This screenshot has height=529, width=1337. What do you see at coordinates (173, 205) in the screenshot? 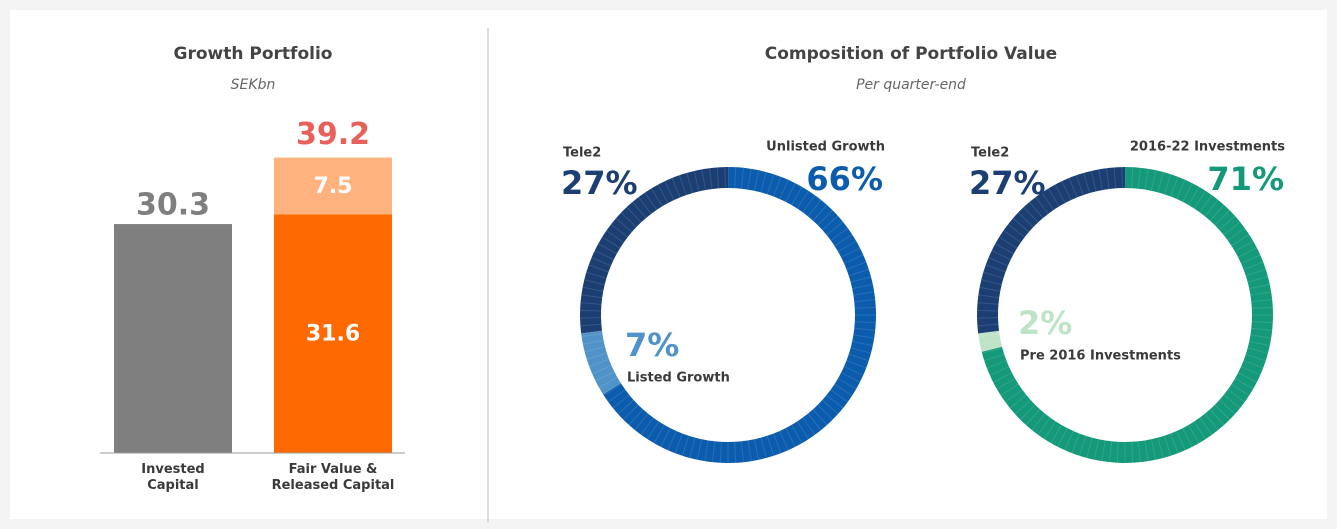
I see `data-label: 30.3` at bounding box center [173, 205].